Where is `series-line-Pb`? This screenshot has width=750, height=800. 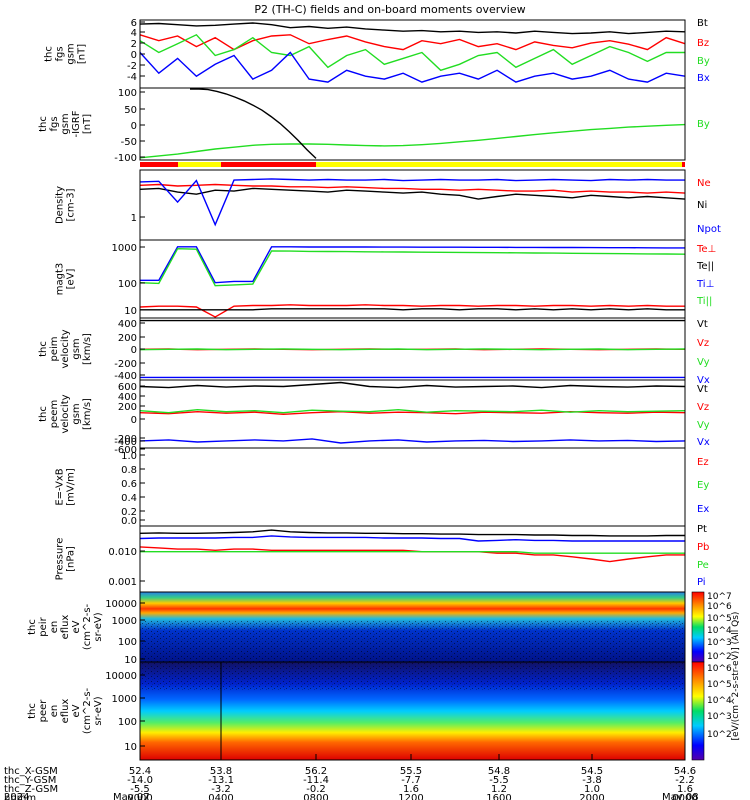
series-line-Pb is located at coordinates (412, 554).